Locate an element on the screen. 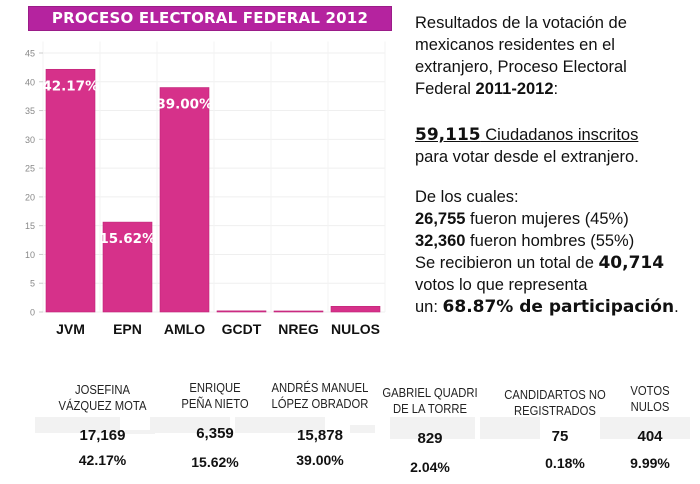 This screenshot has height=484, width=700. table-column-nulos: VOTOS NULOS 404 9.99% is located at coordinates (650, 429).